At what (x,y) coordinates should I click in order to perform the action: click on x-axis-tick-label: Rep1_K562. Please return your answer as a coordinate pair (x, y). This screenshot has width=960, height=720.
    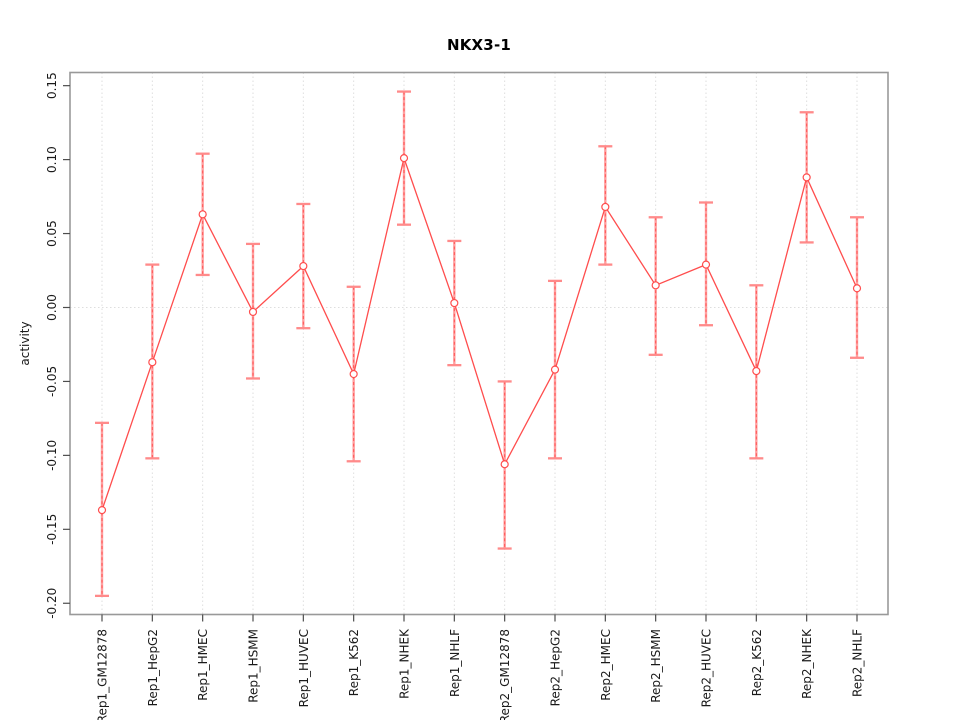
    Looking at the image, I should click on (354, 662).